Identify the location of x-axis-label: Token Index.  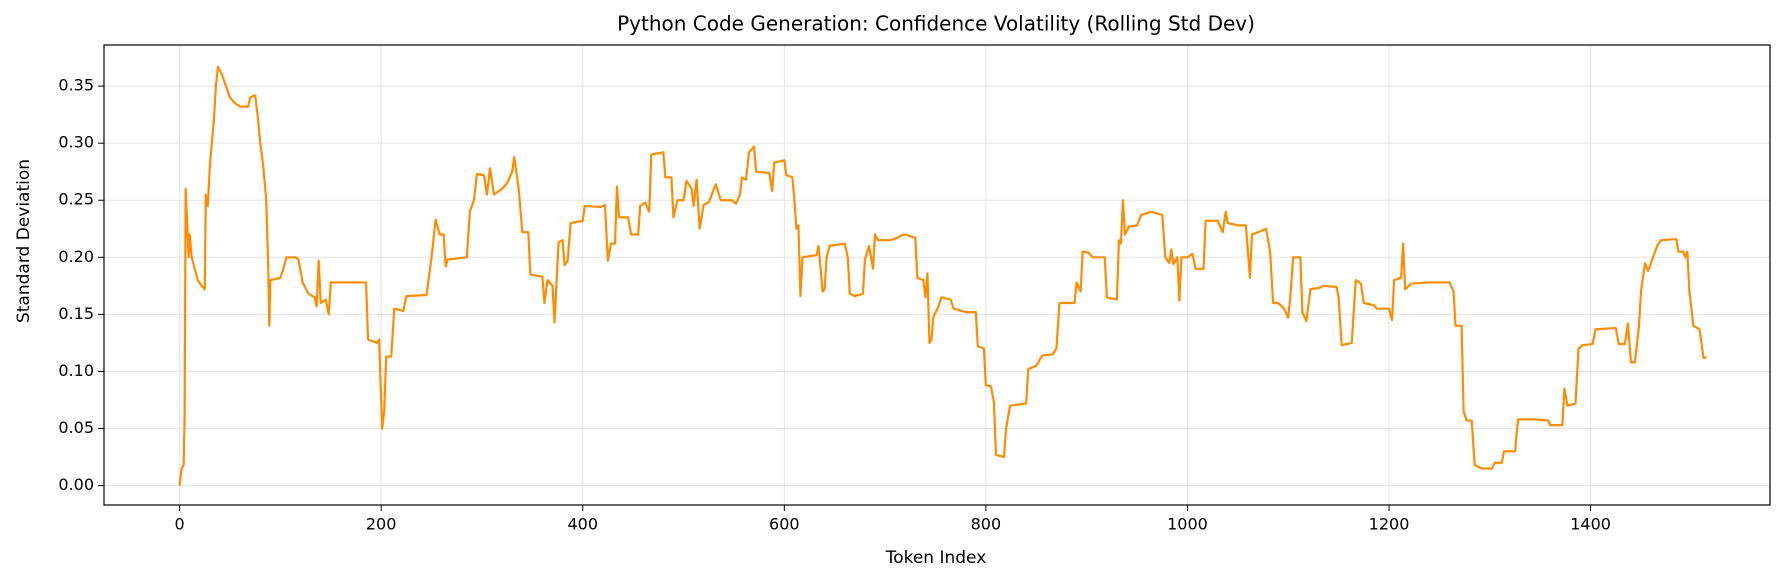
(936, 558).